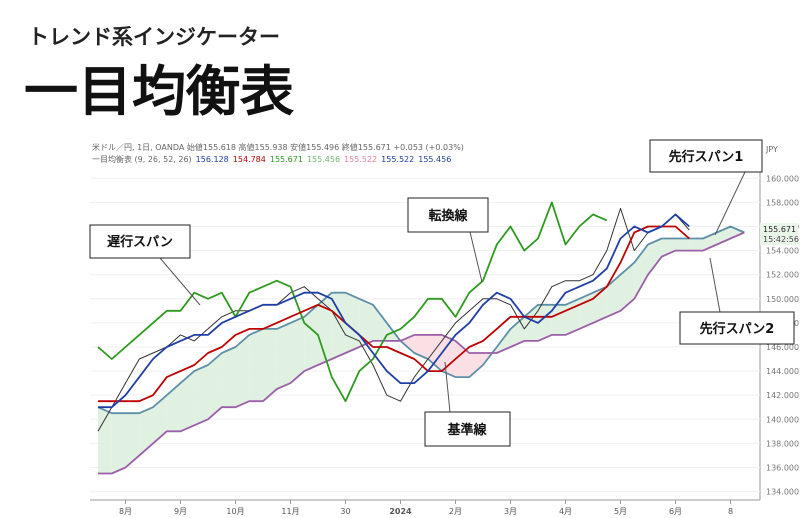 Image resolution: width=800 pixels, height=518 pixels. Describe the element at coordinates (125, 511) in the screenshot. I see `x-tick-label: 8月` at that location.